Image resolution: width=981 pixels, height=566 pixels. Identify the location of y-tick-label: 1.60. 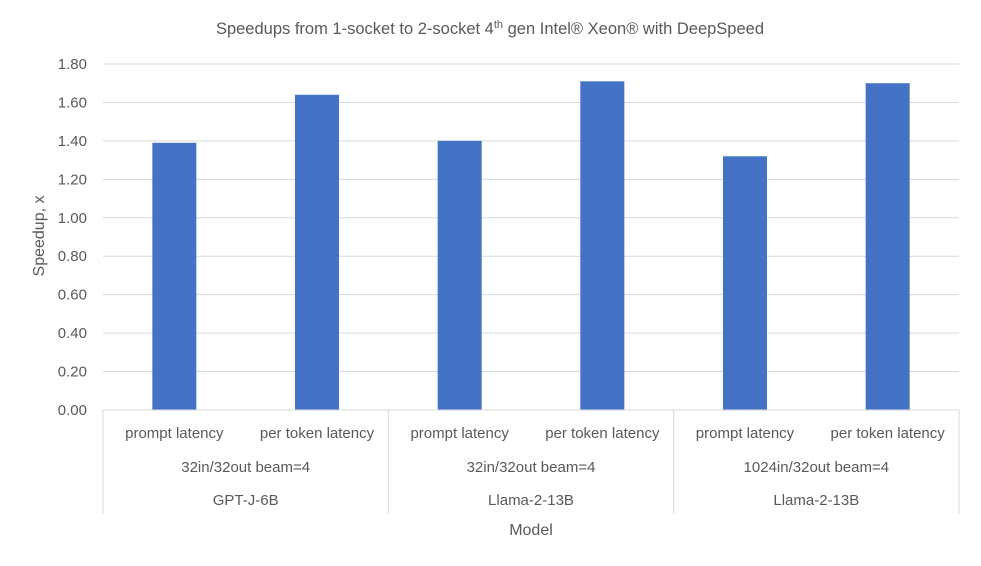
(72, 102).